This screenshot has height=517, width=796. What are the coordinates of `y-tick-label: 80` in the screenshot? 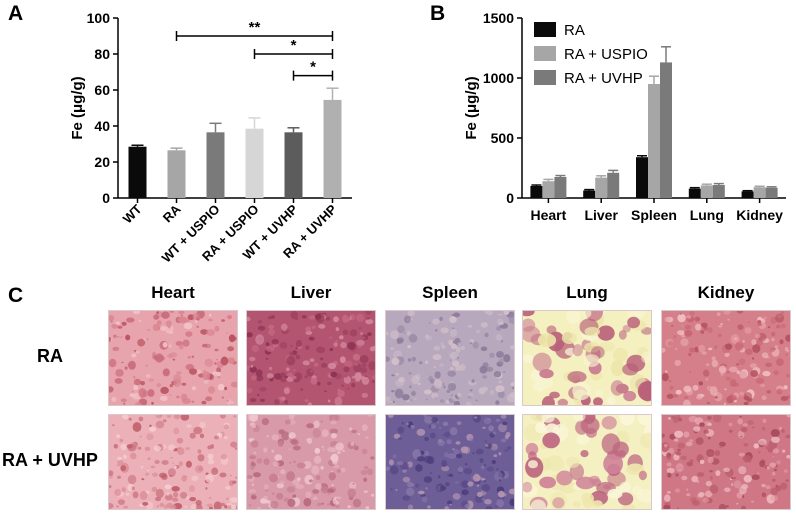 It's located at (102, 54).